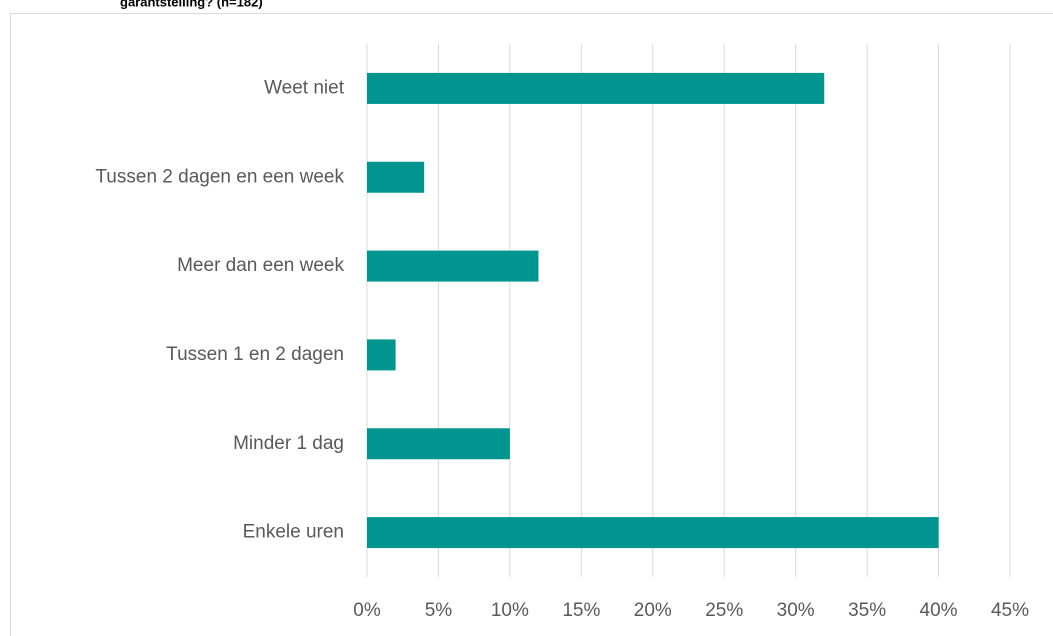 The width and height of the screenshot is (1053, 636). I want to click on y-tick-label: Minder 1 dag, so click(288, 443).